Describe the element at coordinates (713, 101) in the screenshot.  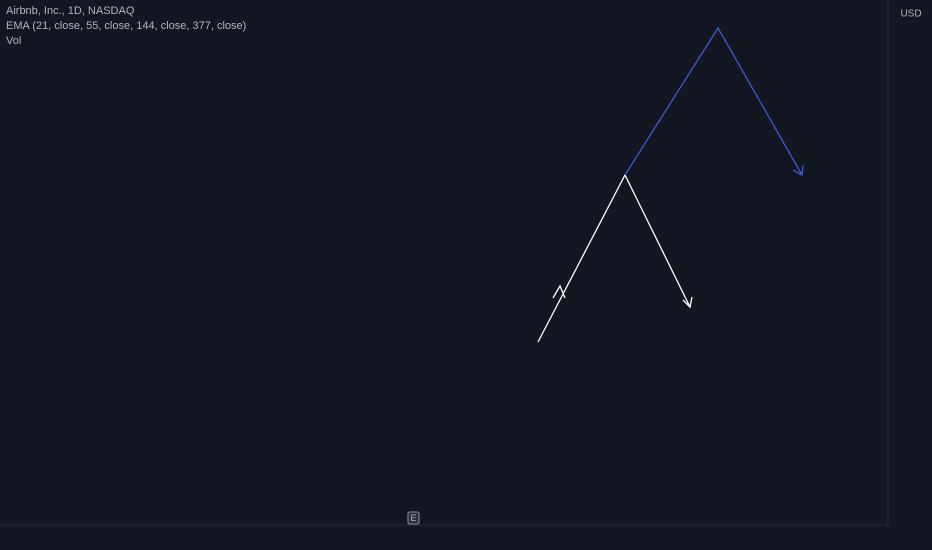
I see `arrow-path` at that location.